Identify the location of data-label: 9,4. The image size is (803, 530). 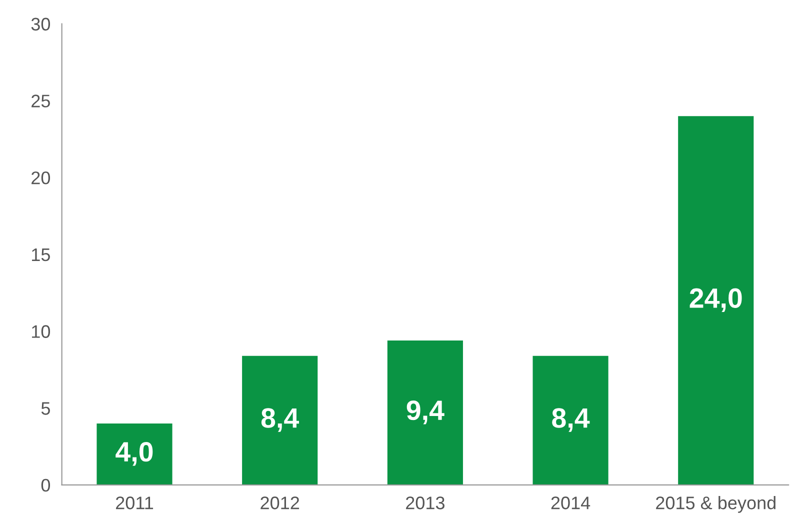
(425, 412).